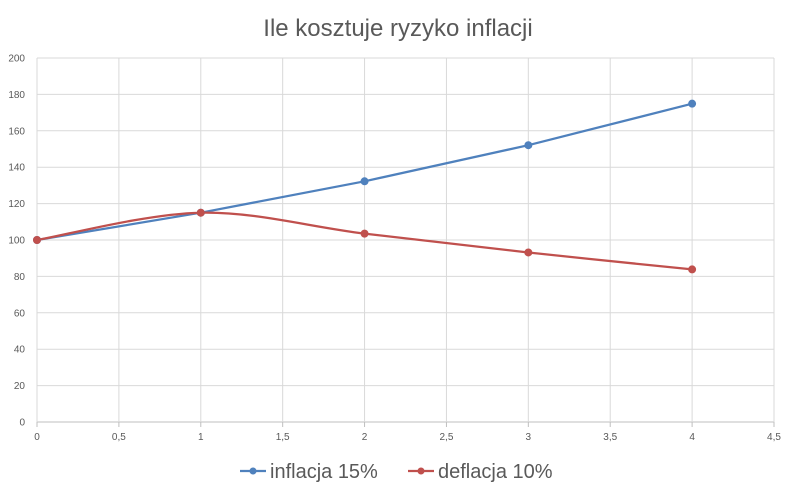 The image size is (797, 498). What do you see at coordinates (774, 437) in the screenshot?
I see `x-tick-label: 4,5` at bounding box center [774, 437].